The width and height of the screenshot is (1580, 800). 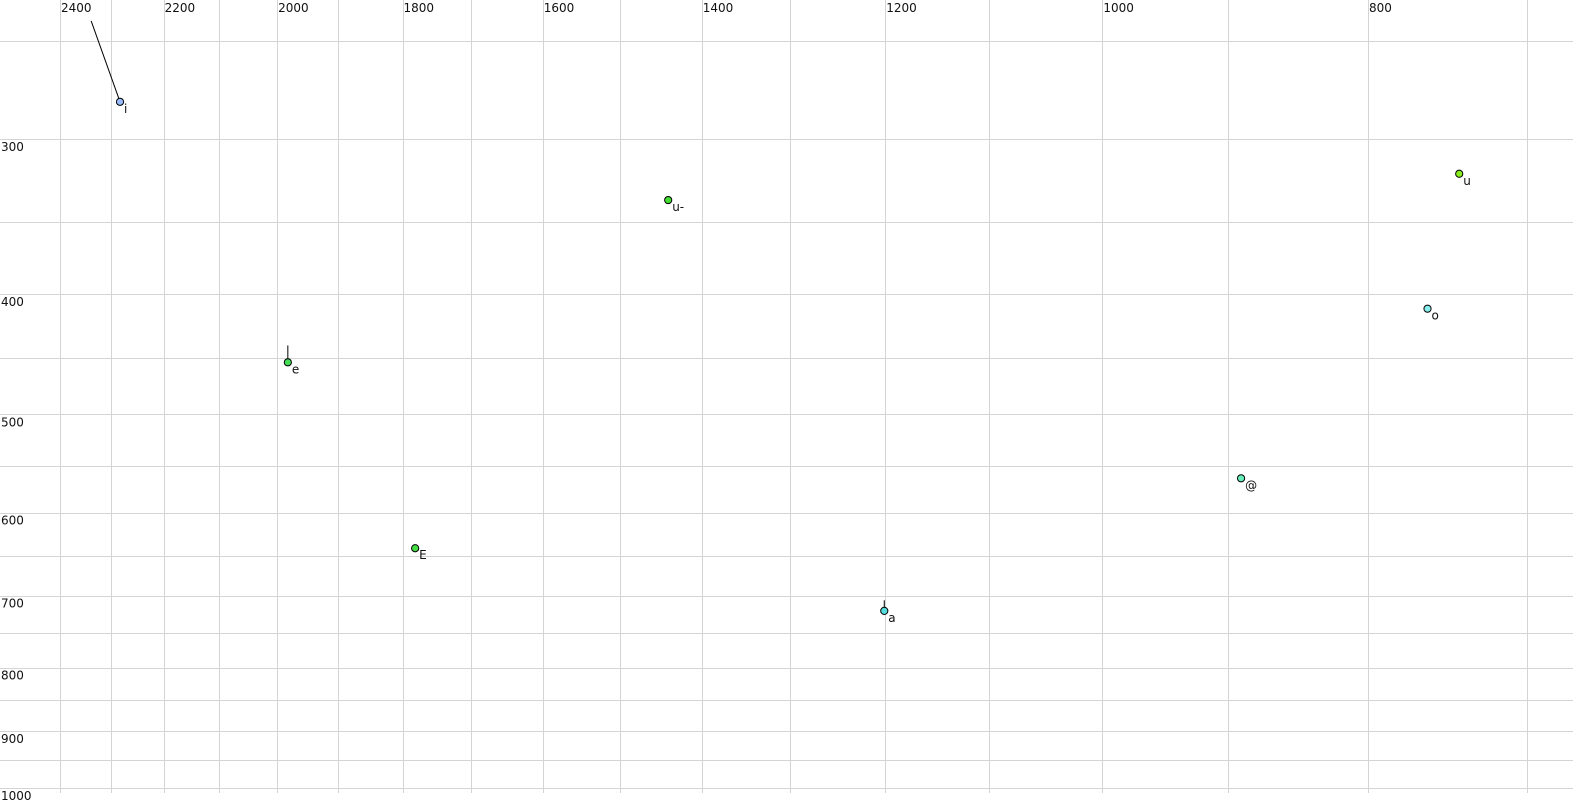 I want to click on vowel-point-u-, so click(x=668, y=200).